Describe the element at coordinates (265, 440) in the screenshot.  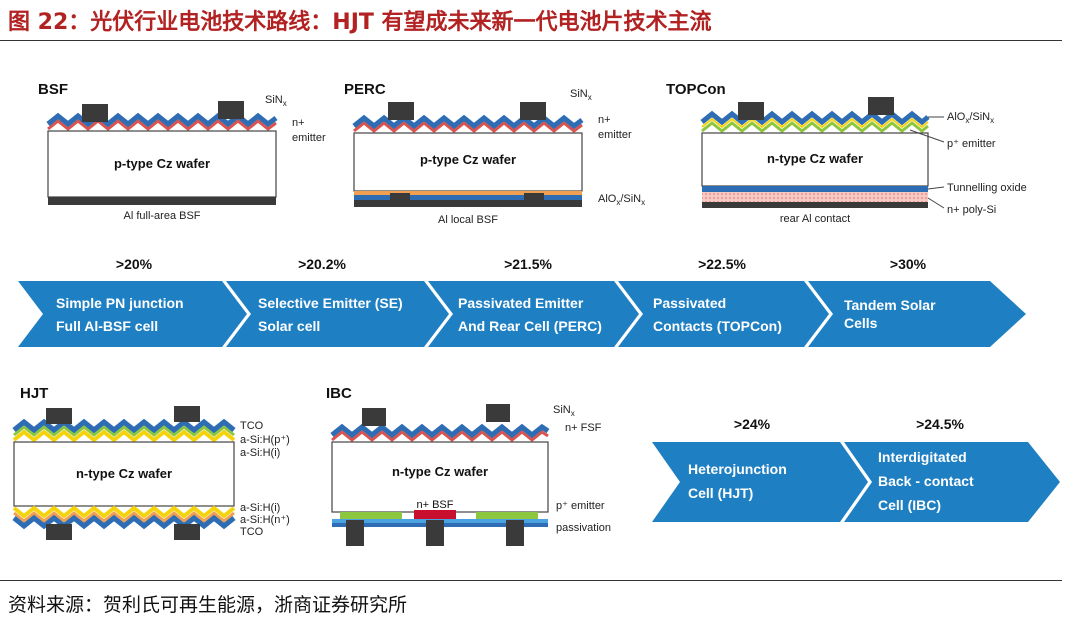
I see `hjt-asi-p-label: a-Si:H(p⁺)` at that location.